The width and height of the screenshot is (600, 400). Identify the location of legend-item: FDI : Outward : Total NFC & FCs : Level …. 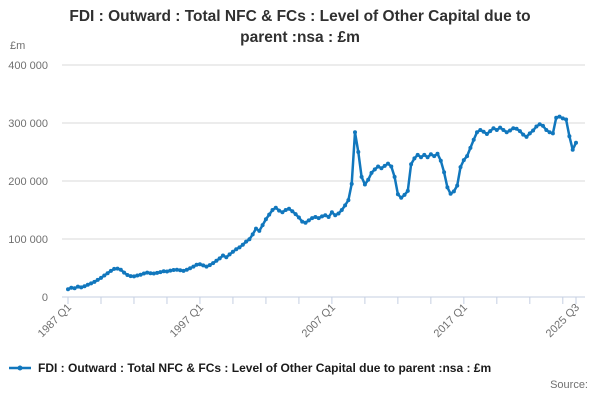
(249, 368).